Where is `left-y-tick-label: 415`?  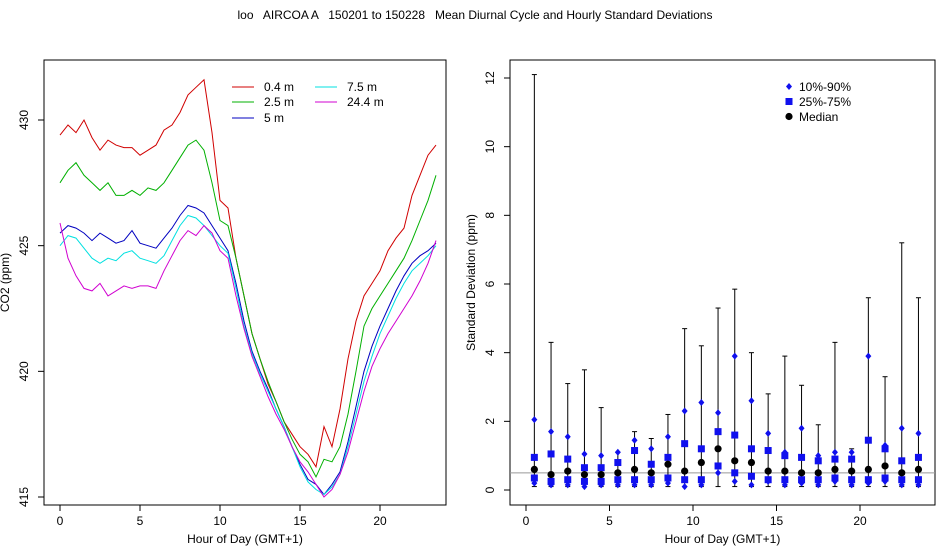
left-y-tick-label: 415 is located at coordinates (24, 497).